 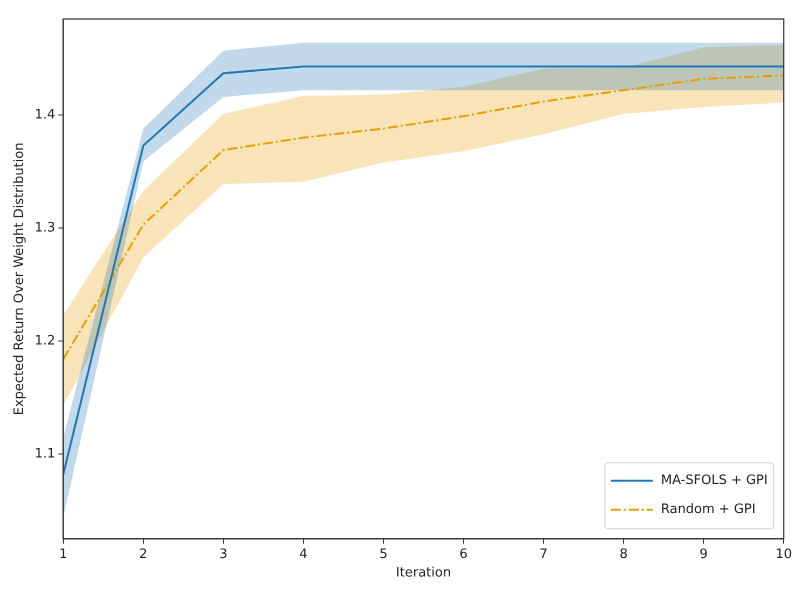 What do you see at coordinates (543, 554) in the screenshot?
I see `x-tick-label: 7` at bounding box center [543, 554].